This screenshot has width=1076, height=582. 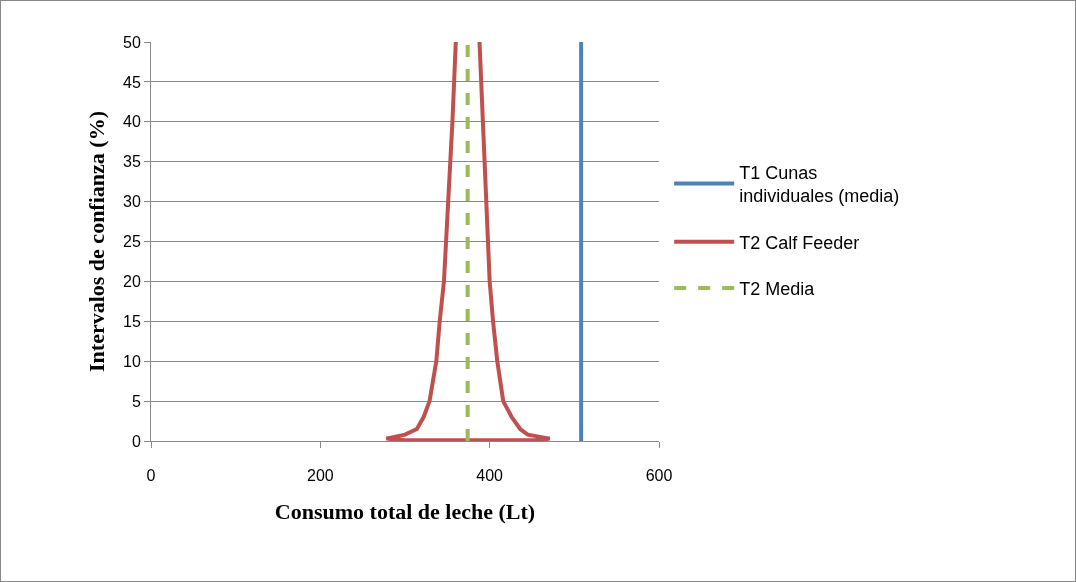 I want to click on x-axis-title: Consumo total de leche (Lt), so click(x=405, y=512).